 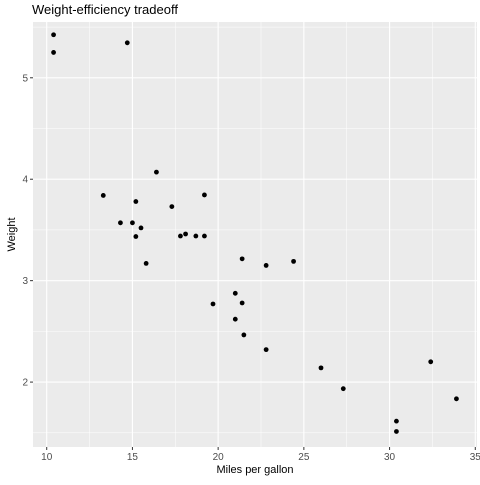 I want to click on x-axis: 10 15 20 25 30 35, so click(x=260, y=455).